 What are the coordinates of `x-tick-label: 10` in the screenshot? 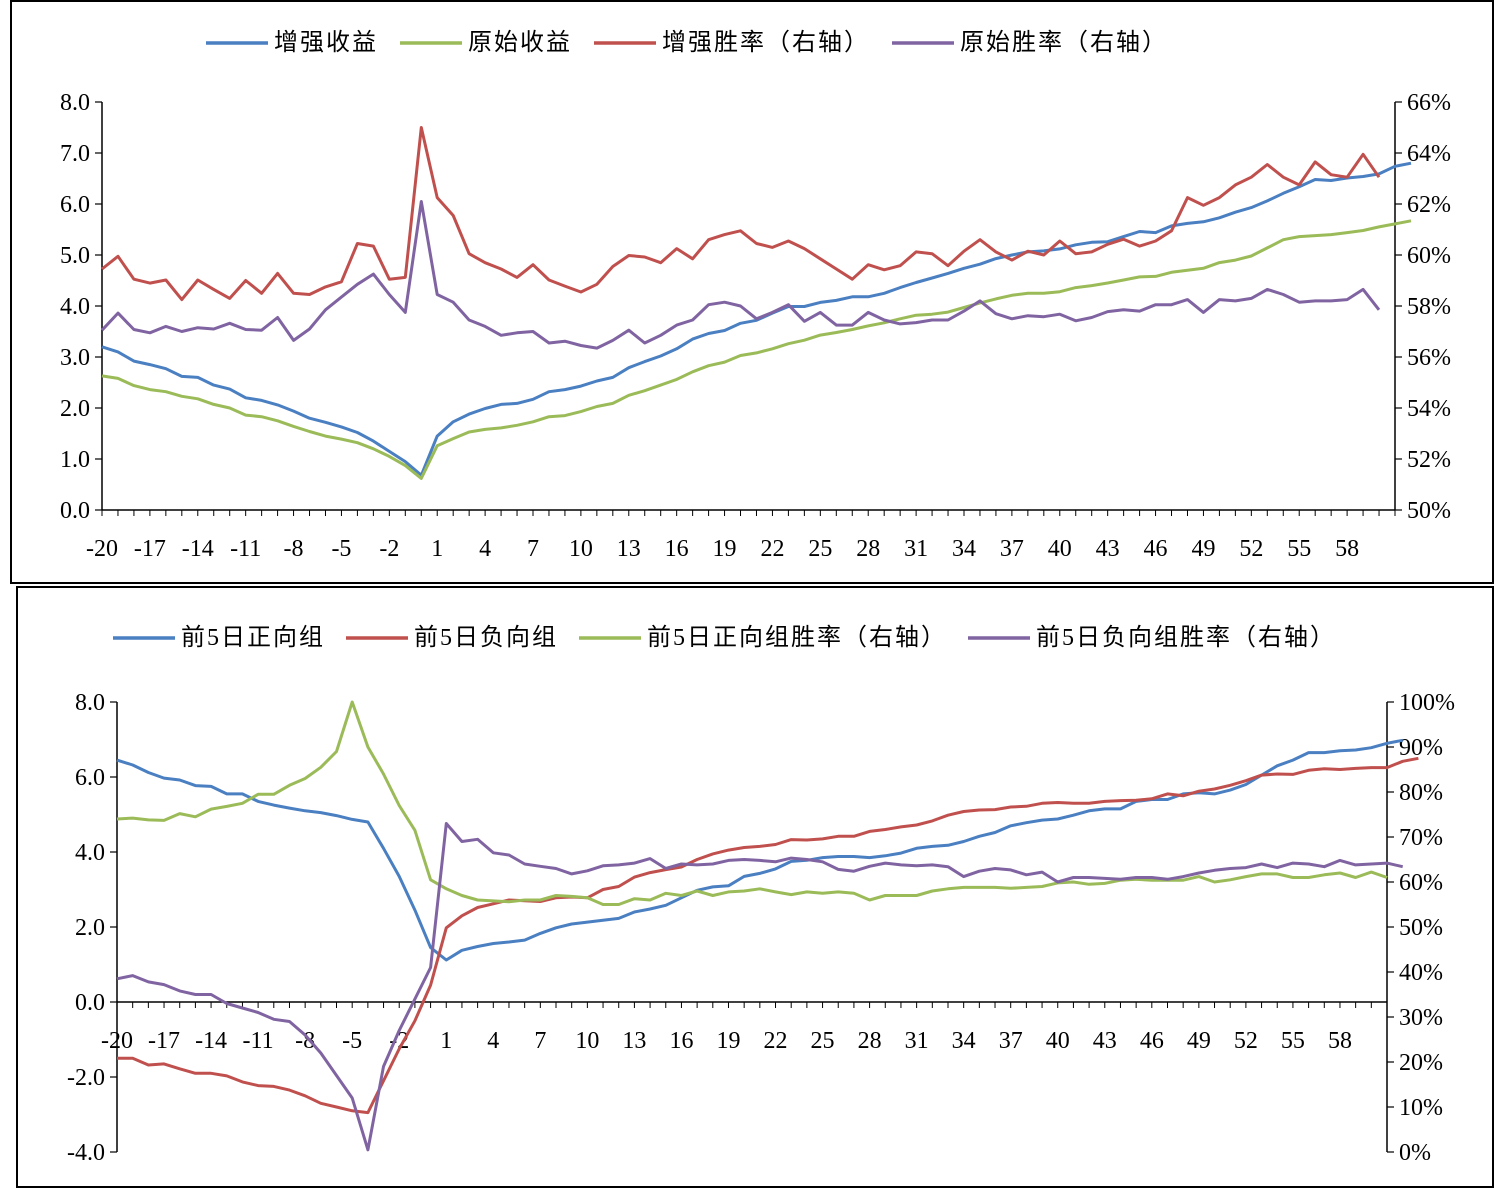 It's located at (587, 1041).